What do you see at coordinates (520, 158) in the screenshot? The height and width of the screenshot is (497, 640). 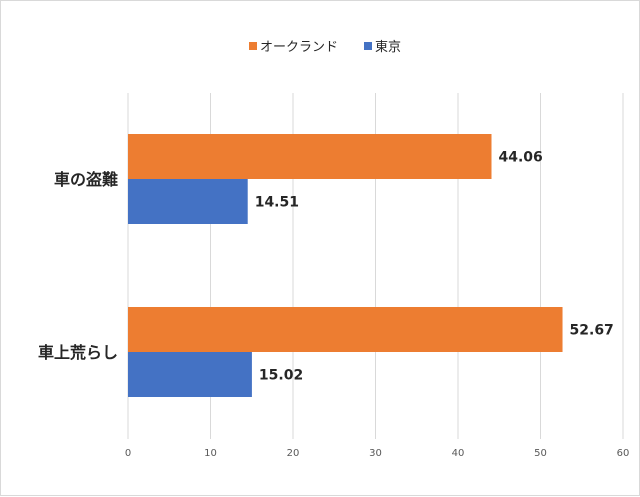 I see `data-label: 44.06` at bounding box center [520, 158].